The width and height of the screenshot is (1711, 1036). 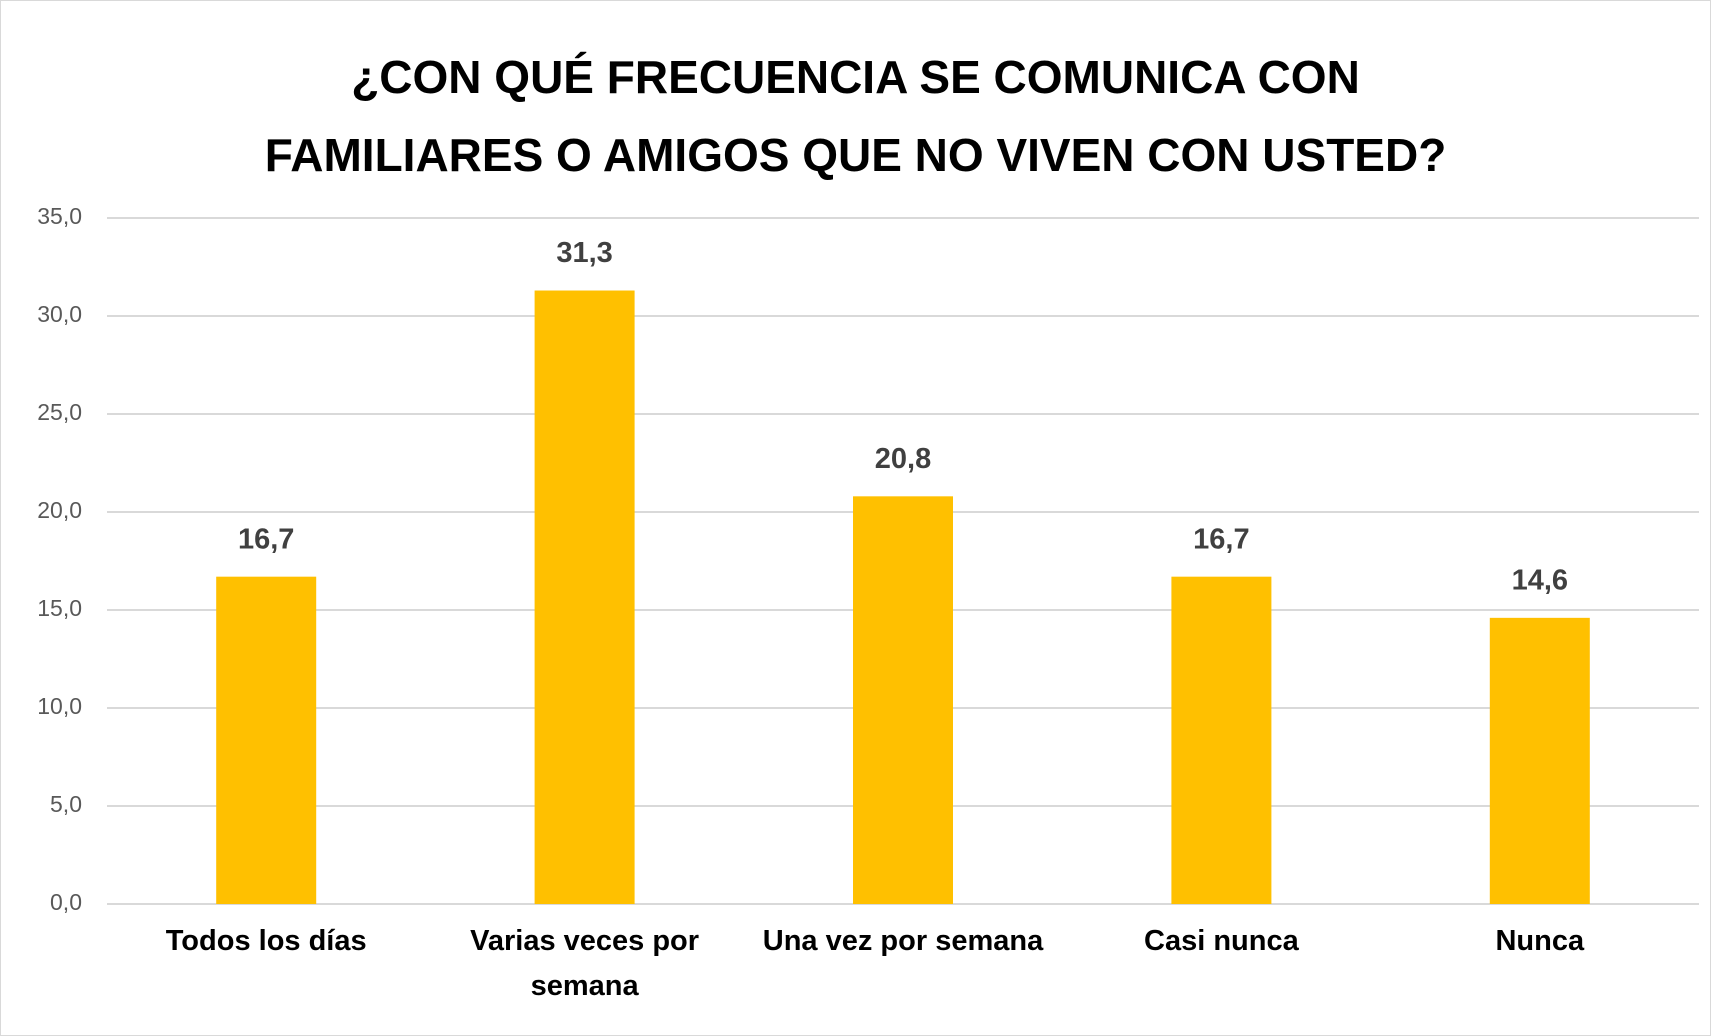 What do you see at coordinates (1540, 580) in the screenshot?
I see `value-label: 14,6` at bounding box center [1540, 580].